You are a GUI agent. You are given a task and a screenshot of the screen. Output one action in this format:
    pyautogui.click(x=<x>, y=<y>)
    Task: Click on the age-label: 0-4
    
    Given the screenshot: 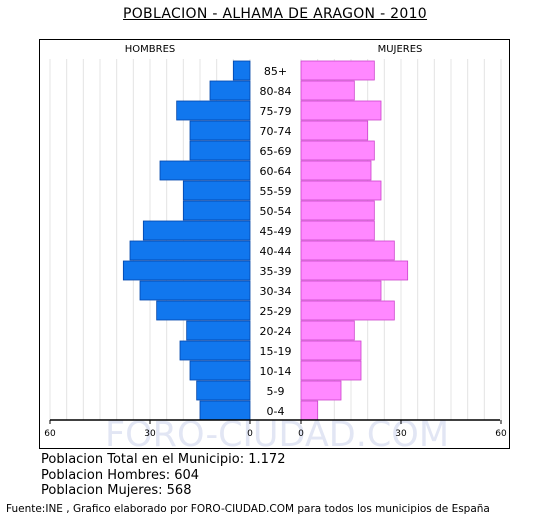 What is the action you would take?
    pyautogui.click(x=276, y=411)
    